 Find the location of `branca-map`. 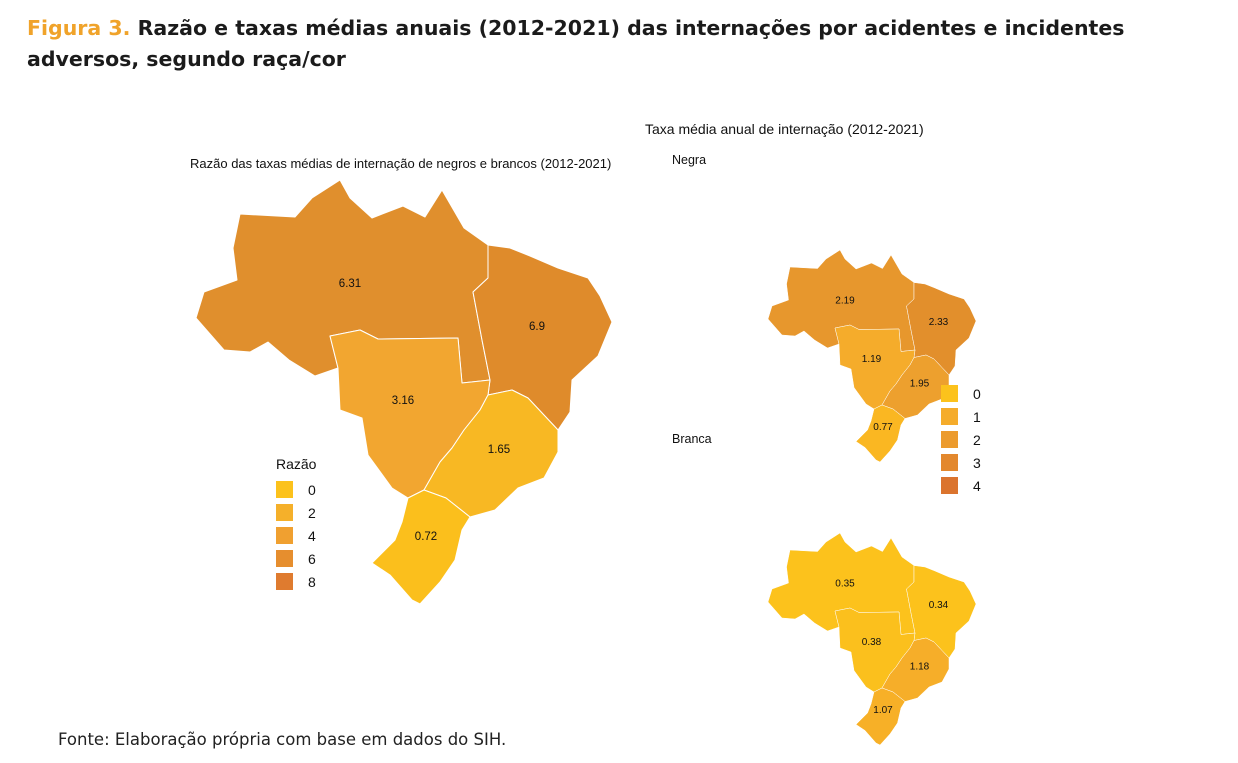

branca-map is located at coordinates (872, 639).